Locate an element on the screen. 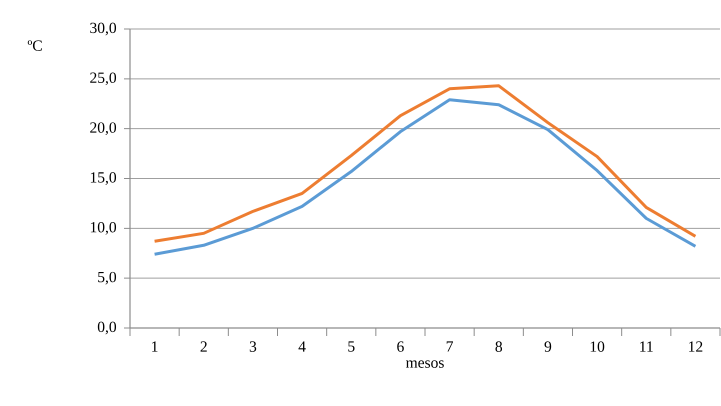  x-tick-label: 11 is located at coordinates (646, 346).